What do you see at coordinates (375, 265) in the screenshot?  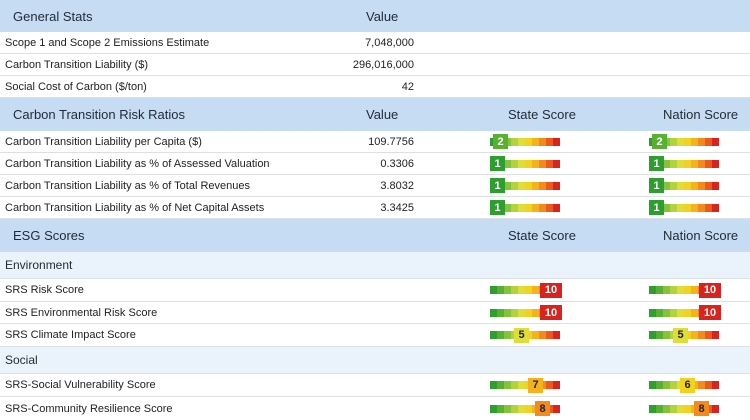 I see `environment-subheader: Environment` at bounding box center [375, 265].